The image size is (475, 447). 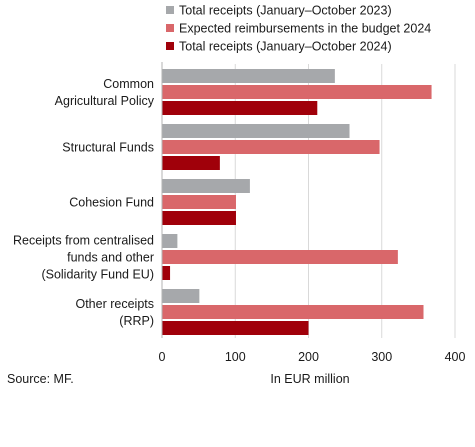 I want to click on source-note: Source: MF., so click(x=40, y=379).